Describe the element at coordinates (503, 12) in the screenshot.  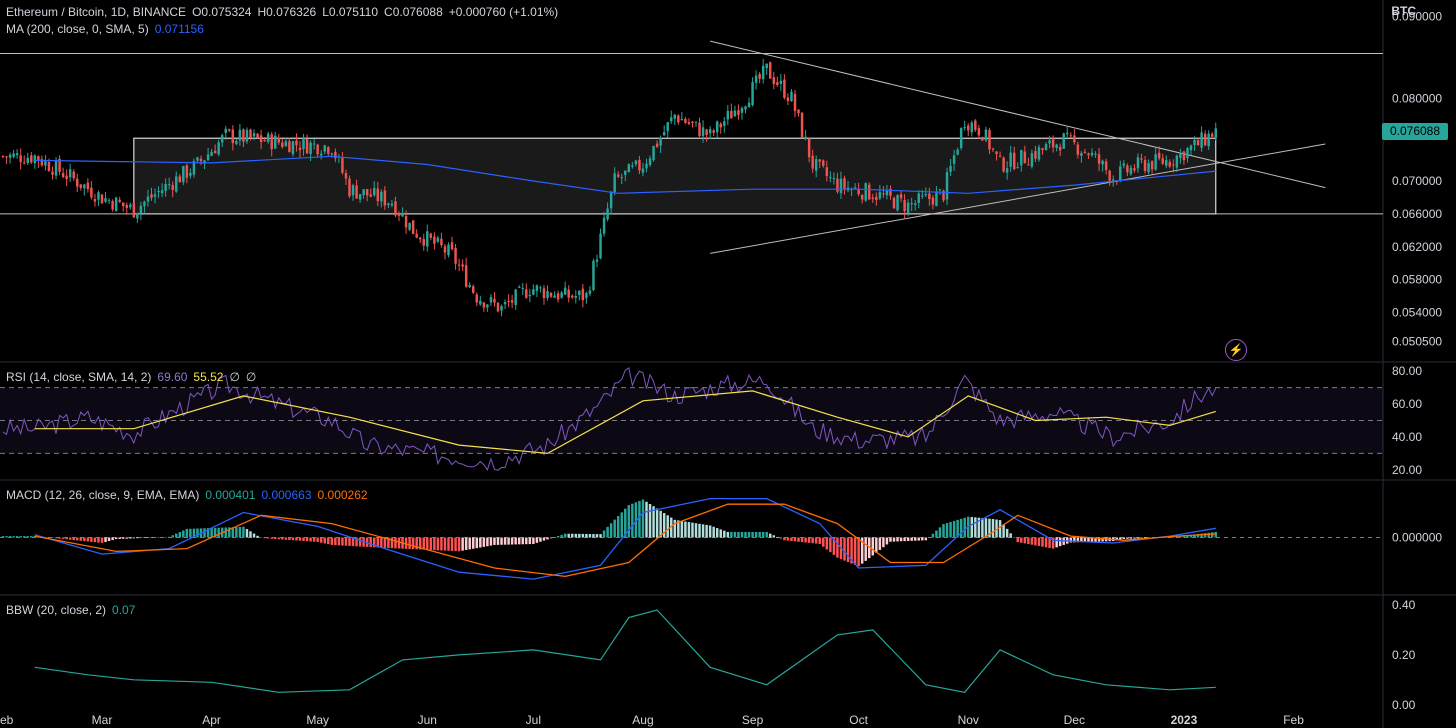
I see `change-value: +0.000760 (+1.01%)` at that location.